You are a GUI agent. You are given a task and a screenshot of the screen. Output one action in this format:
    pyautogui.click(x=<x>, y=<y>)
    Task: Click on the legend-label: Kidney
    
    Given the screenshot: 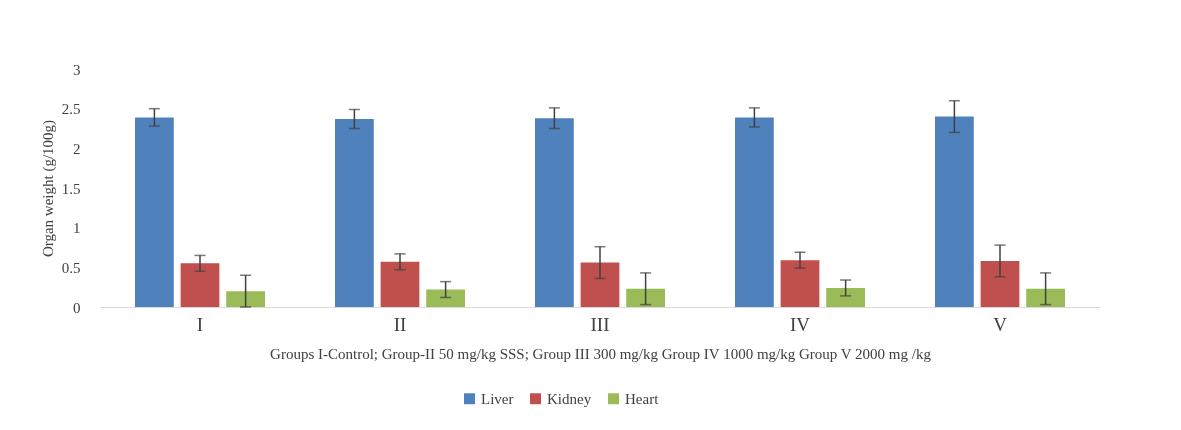 What is the action you would take?
    pyautogui.click(x=569, y=398)
    